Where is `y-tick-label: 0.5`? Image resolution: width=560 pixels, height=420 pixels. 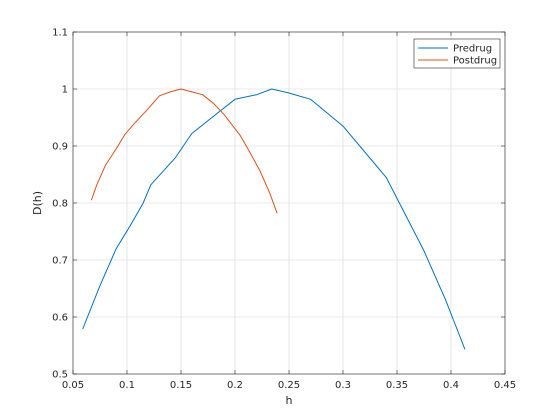
y-tick-label: 0.5 is located at coordinates (60, 375).